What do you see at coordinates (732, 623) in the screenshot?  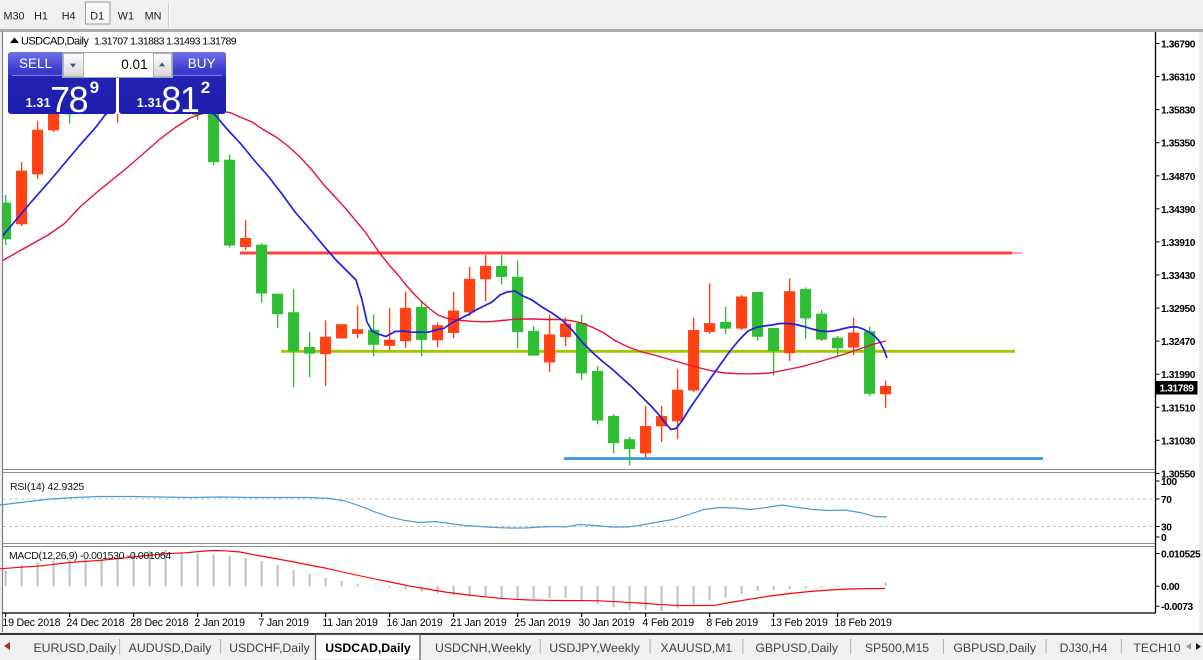 I see `svg-text: 8 Feb 2019` at bounding box center [732, 623].